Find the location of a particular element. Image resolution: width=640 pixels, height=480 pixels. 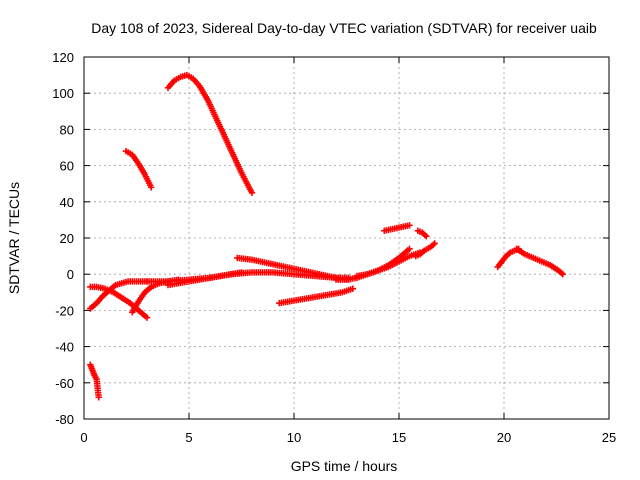

series-cluster-15h is located at coordinates (397, 228).